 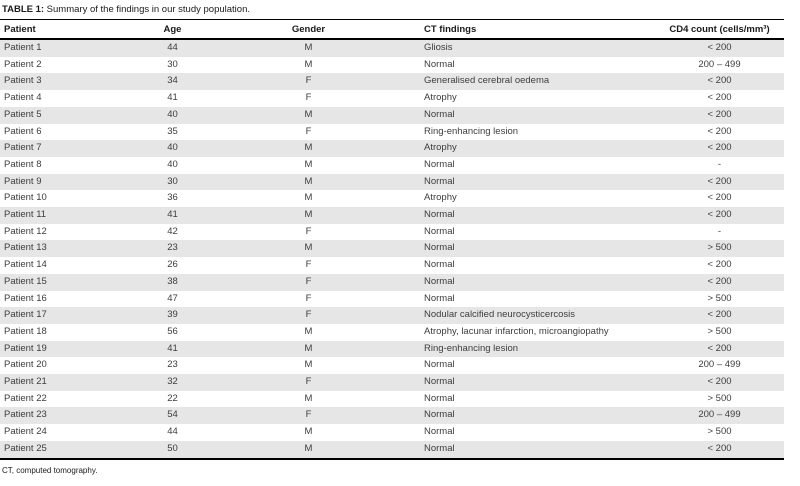 What do you see at coordinates (172, 398) in the screenshot?
I see `table-cell: 22` at bounding box center [172, 398].